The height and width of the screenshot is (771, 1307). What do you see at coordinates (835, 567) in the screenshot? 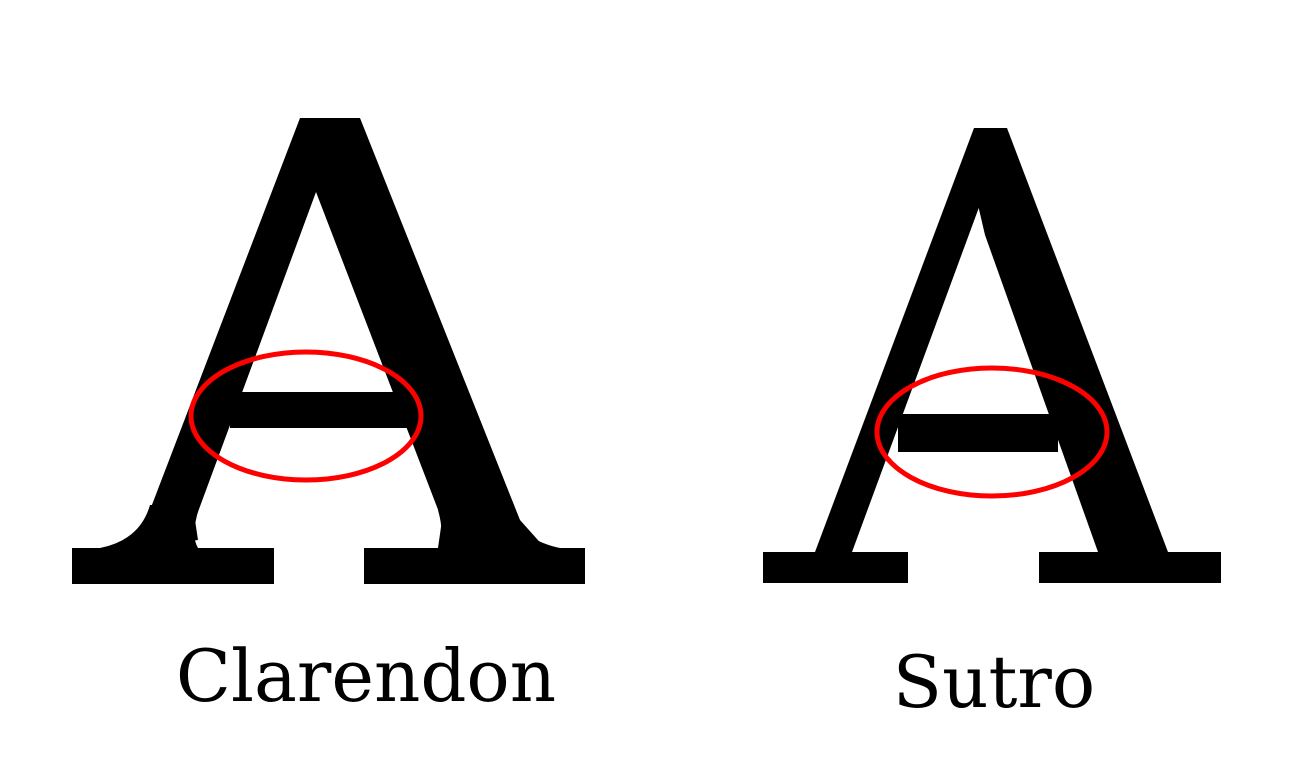
I see `sutro-left-serif` at bounding box center [835, 567].